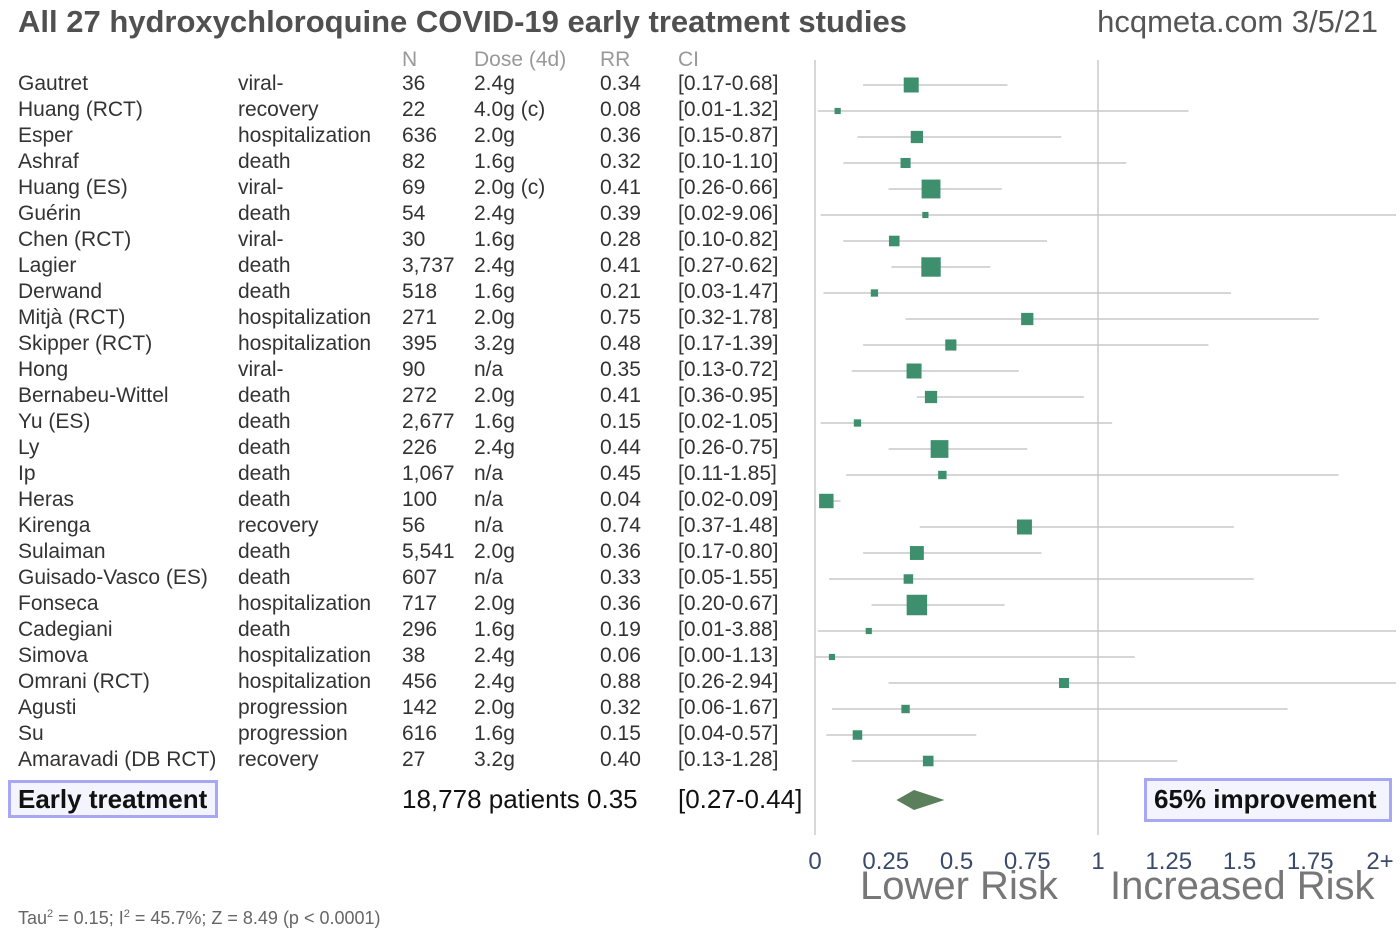  I want to click on study-name: Ip, so click(27, 473).